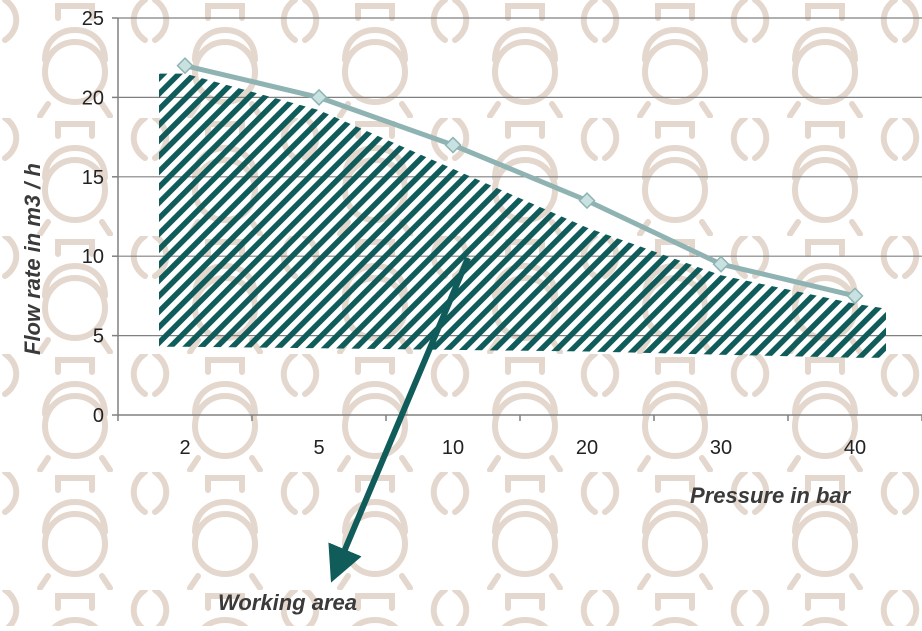  I want to click on x-tick-label: 2, so click(184, 448).